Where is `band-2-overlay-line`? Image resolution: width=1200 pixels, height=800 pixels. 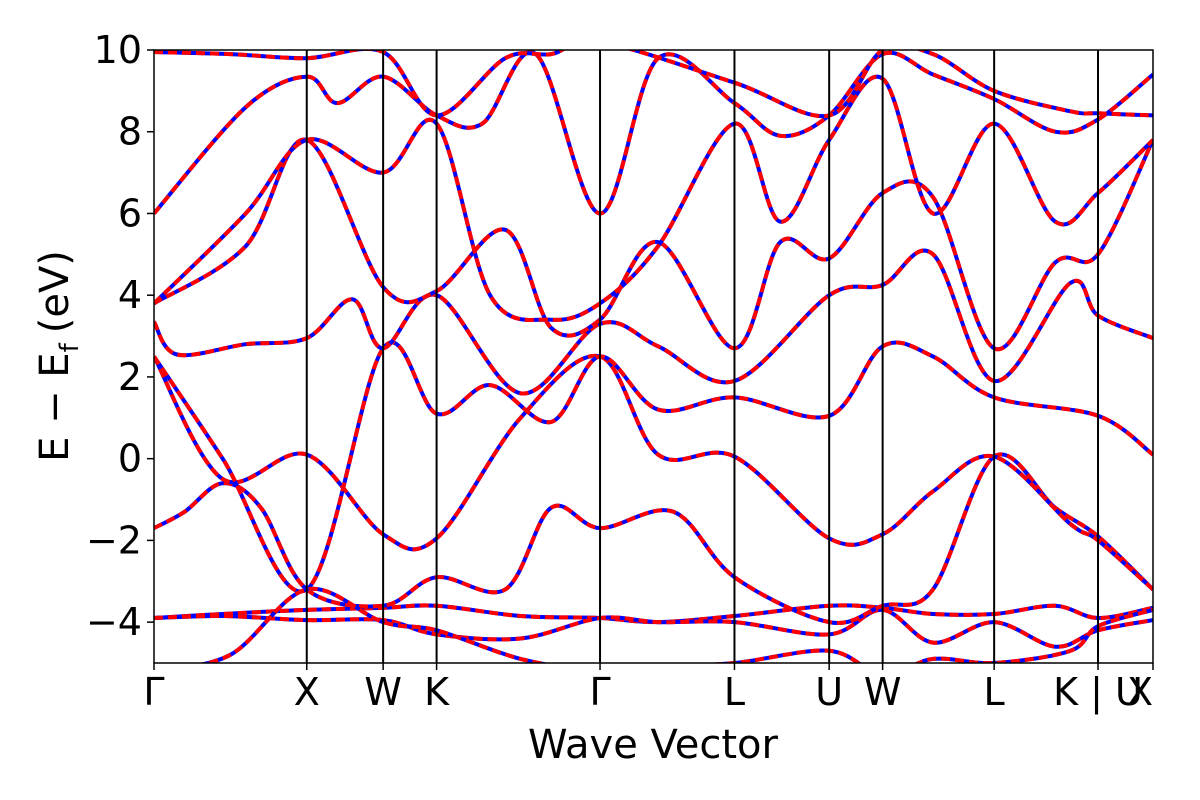 band-2-overlay-line is located at coordinates (653, 628).